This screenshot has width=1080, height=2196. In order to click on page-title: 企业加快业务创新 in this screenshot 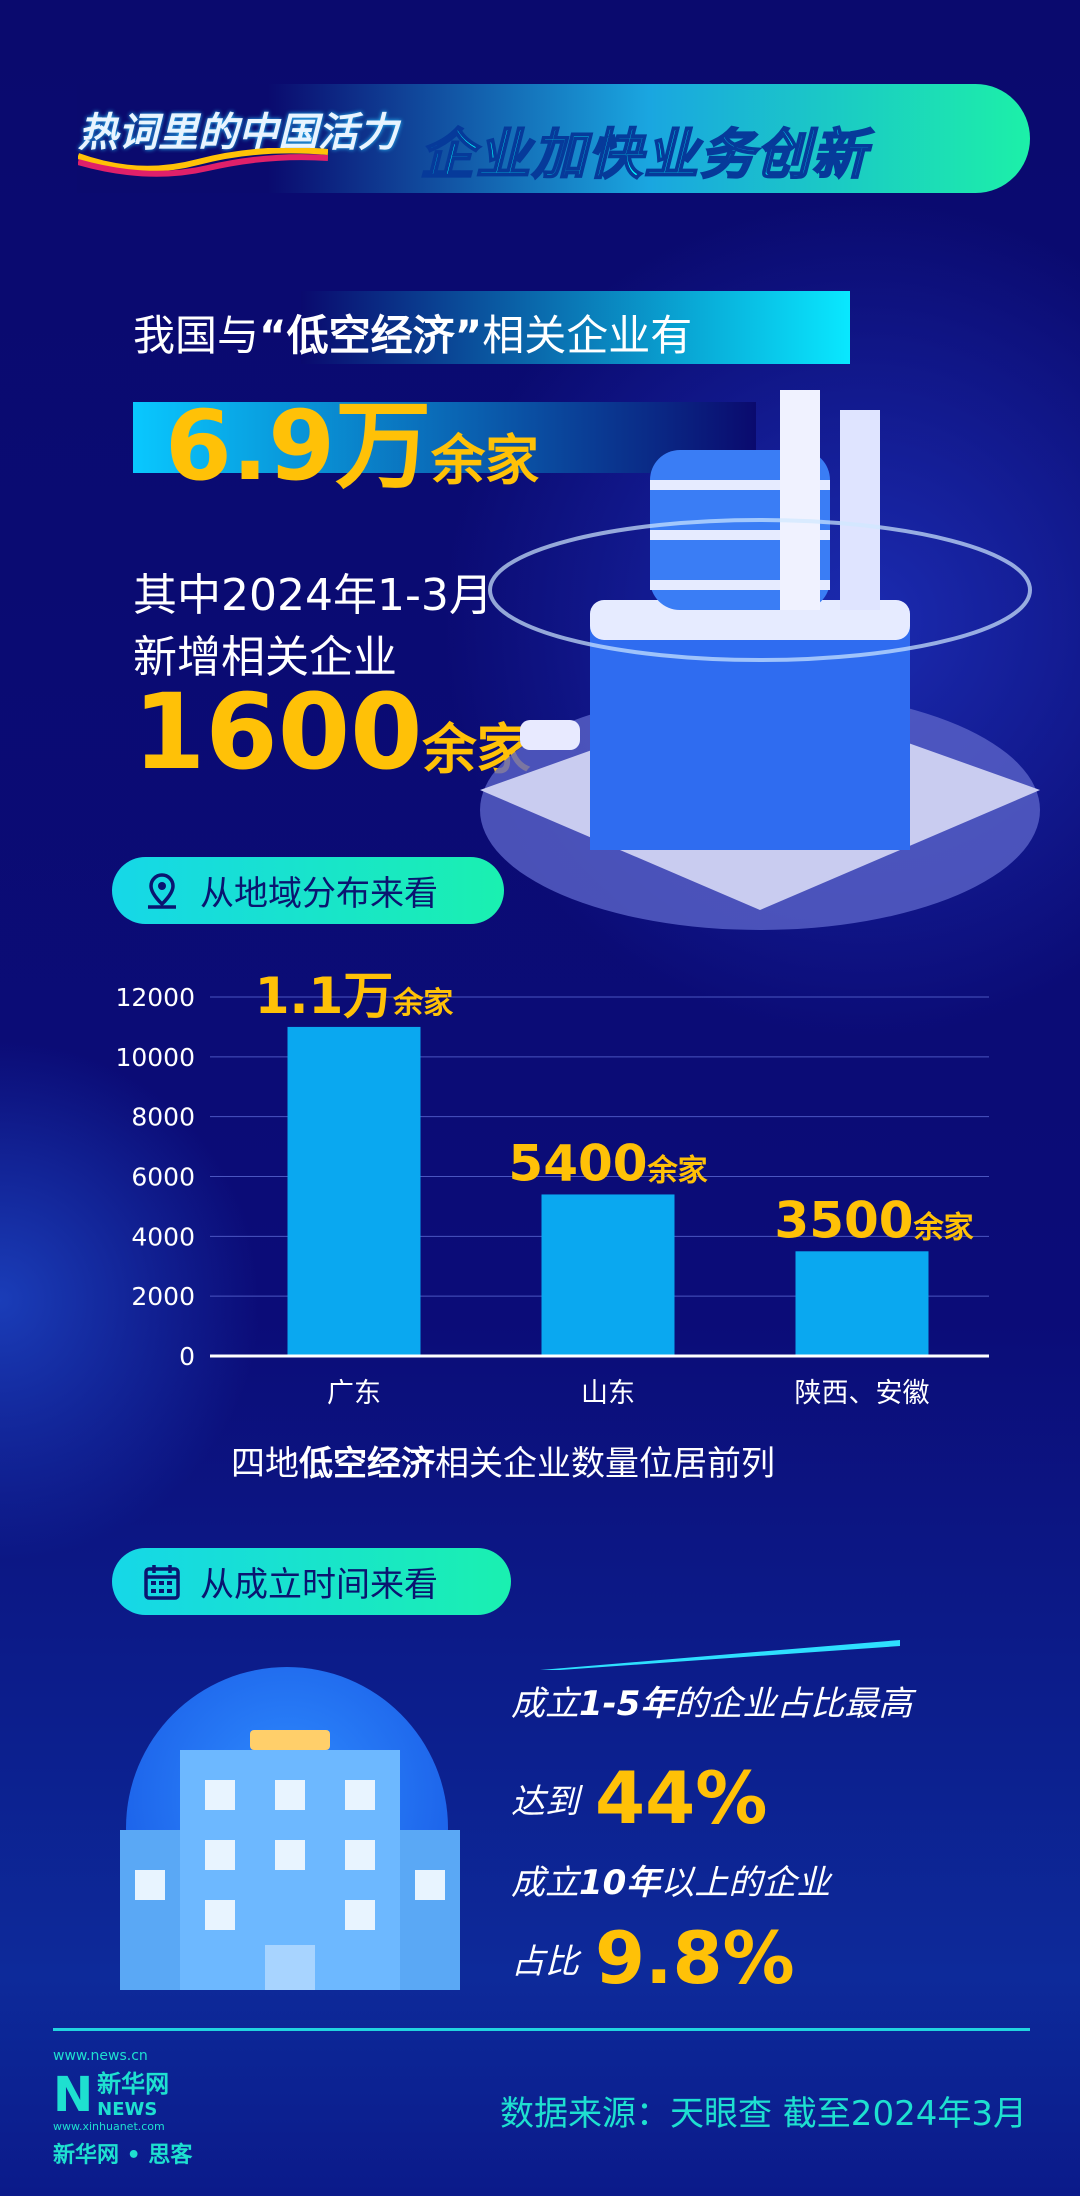, I will do `click(643, 154)`.